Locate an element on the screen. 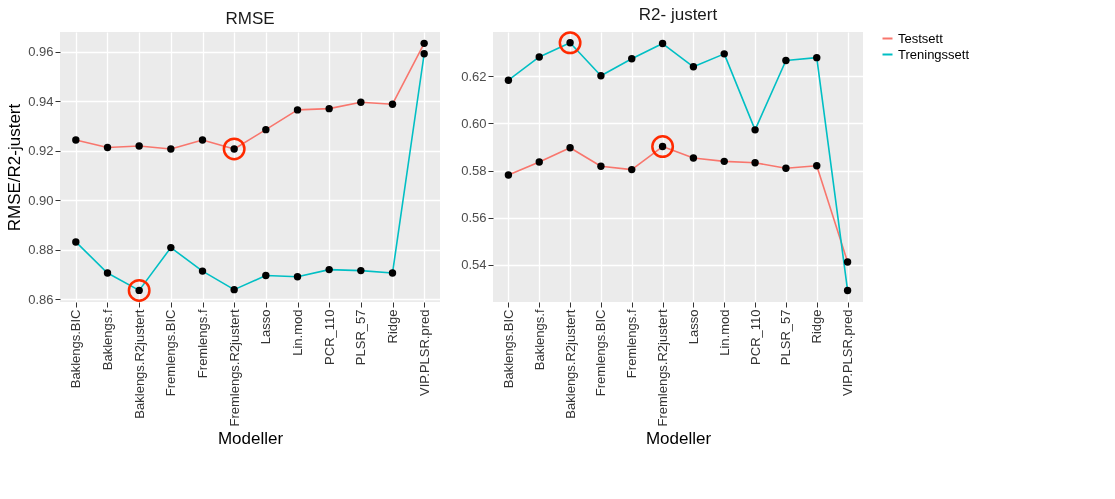 The width and height of the screenshot is (1115, 499). y-tick-label: 0.88 is located at coordinates (41, 250).